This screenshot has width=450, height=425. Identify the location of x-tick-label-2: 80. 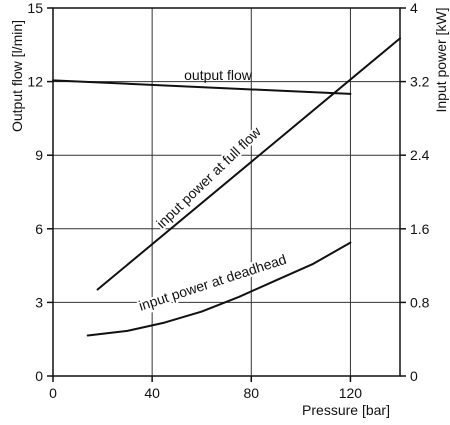
(251, 393).